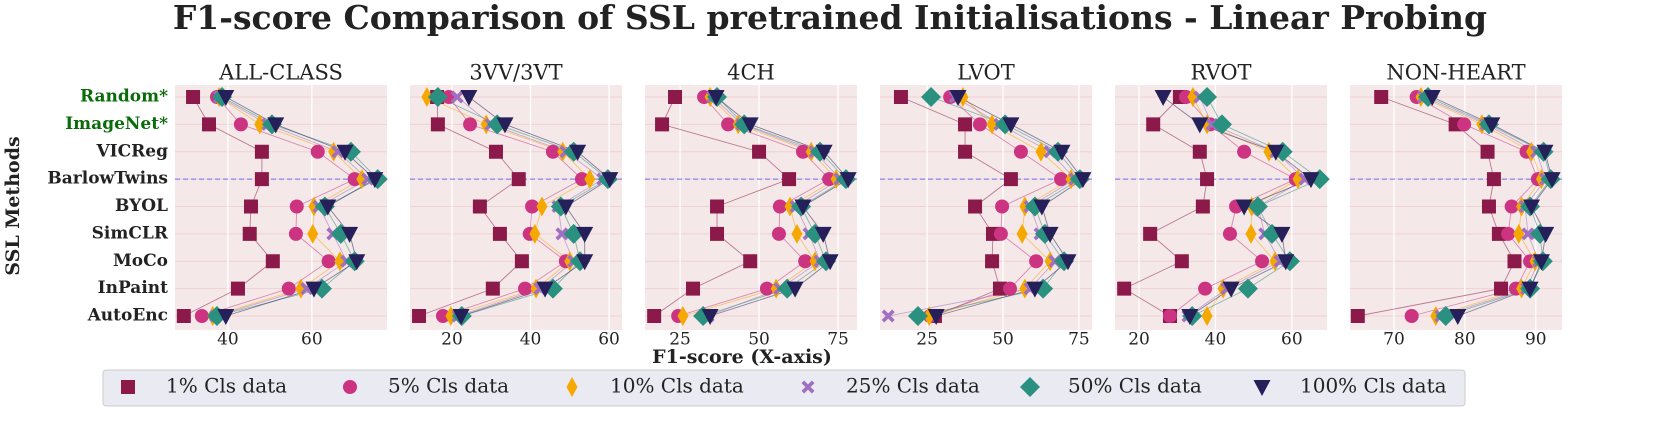 The image size is (1661, 435). What do you see at coordinates (985, 73) in the screenshot?
I see `panel-title: LVOT` at bounding box center [985, 73].